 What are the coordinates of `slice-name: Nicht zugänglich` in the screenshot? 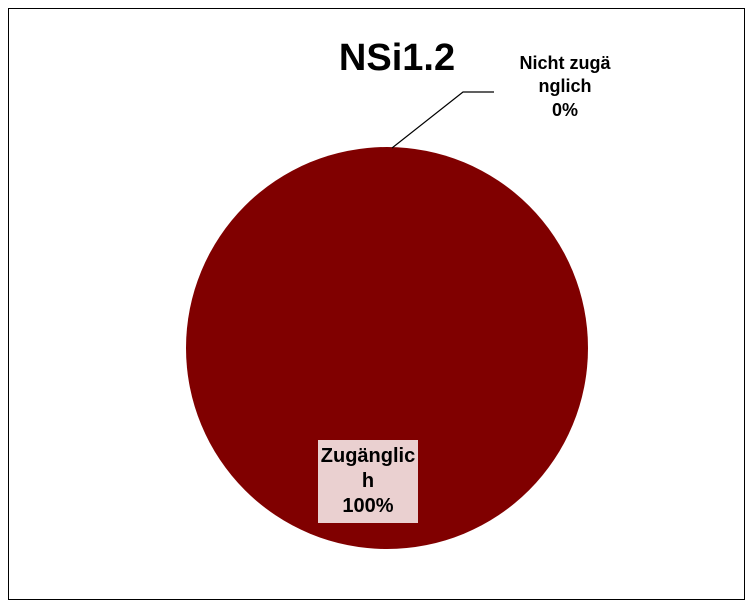 It's located at (565, 75).